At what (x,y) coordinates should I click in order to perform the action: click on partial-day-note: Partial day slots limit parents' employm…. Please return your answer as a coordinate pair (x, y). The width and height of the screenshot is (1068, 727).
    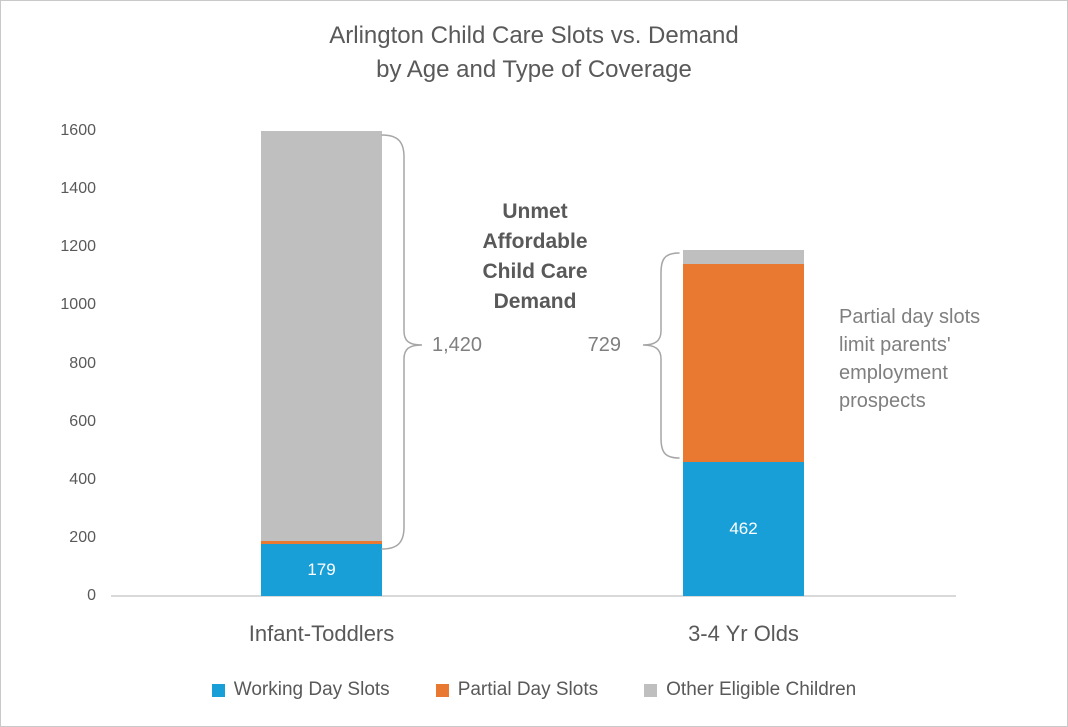
    Looking at the image, I should click on (910, 359).